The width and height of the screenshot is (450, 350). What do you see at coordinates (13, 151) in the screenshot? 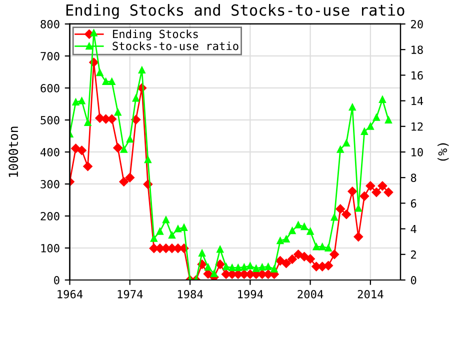
I see `y-axis-title: 1000ton` at bounding box center [13, 151].